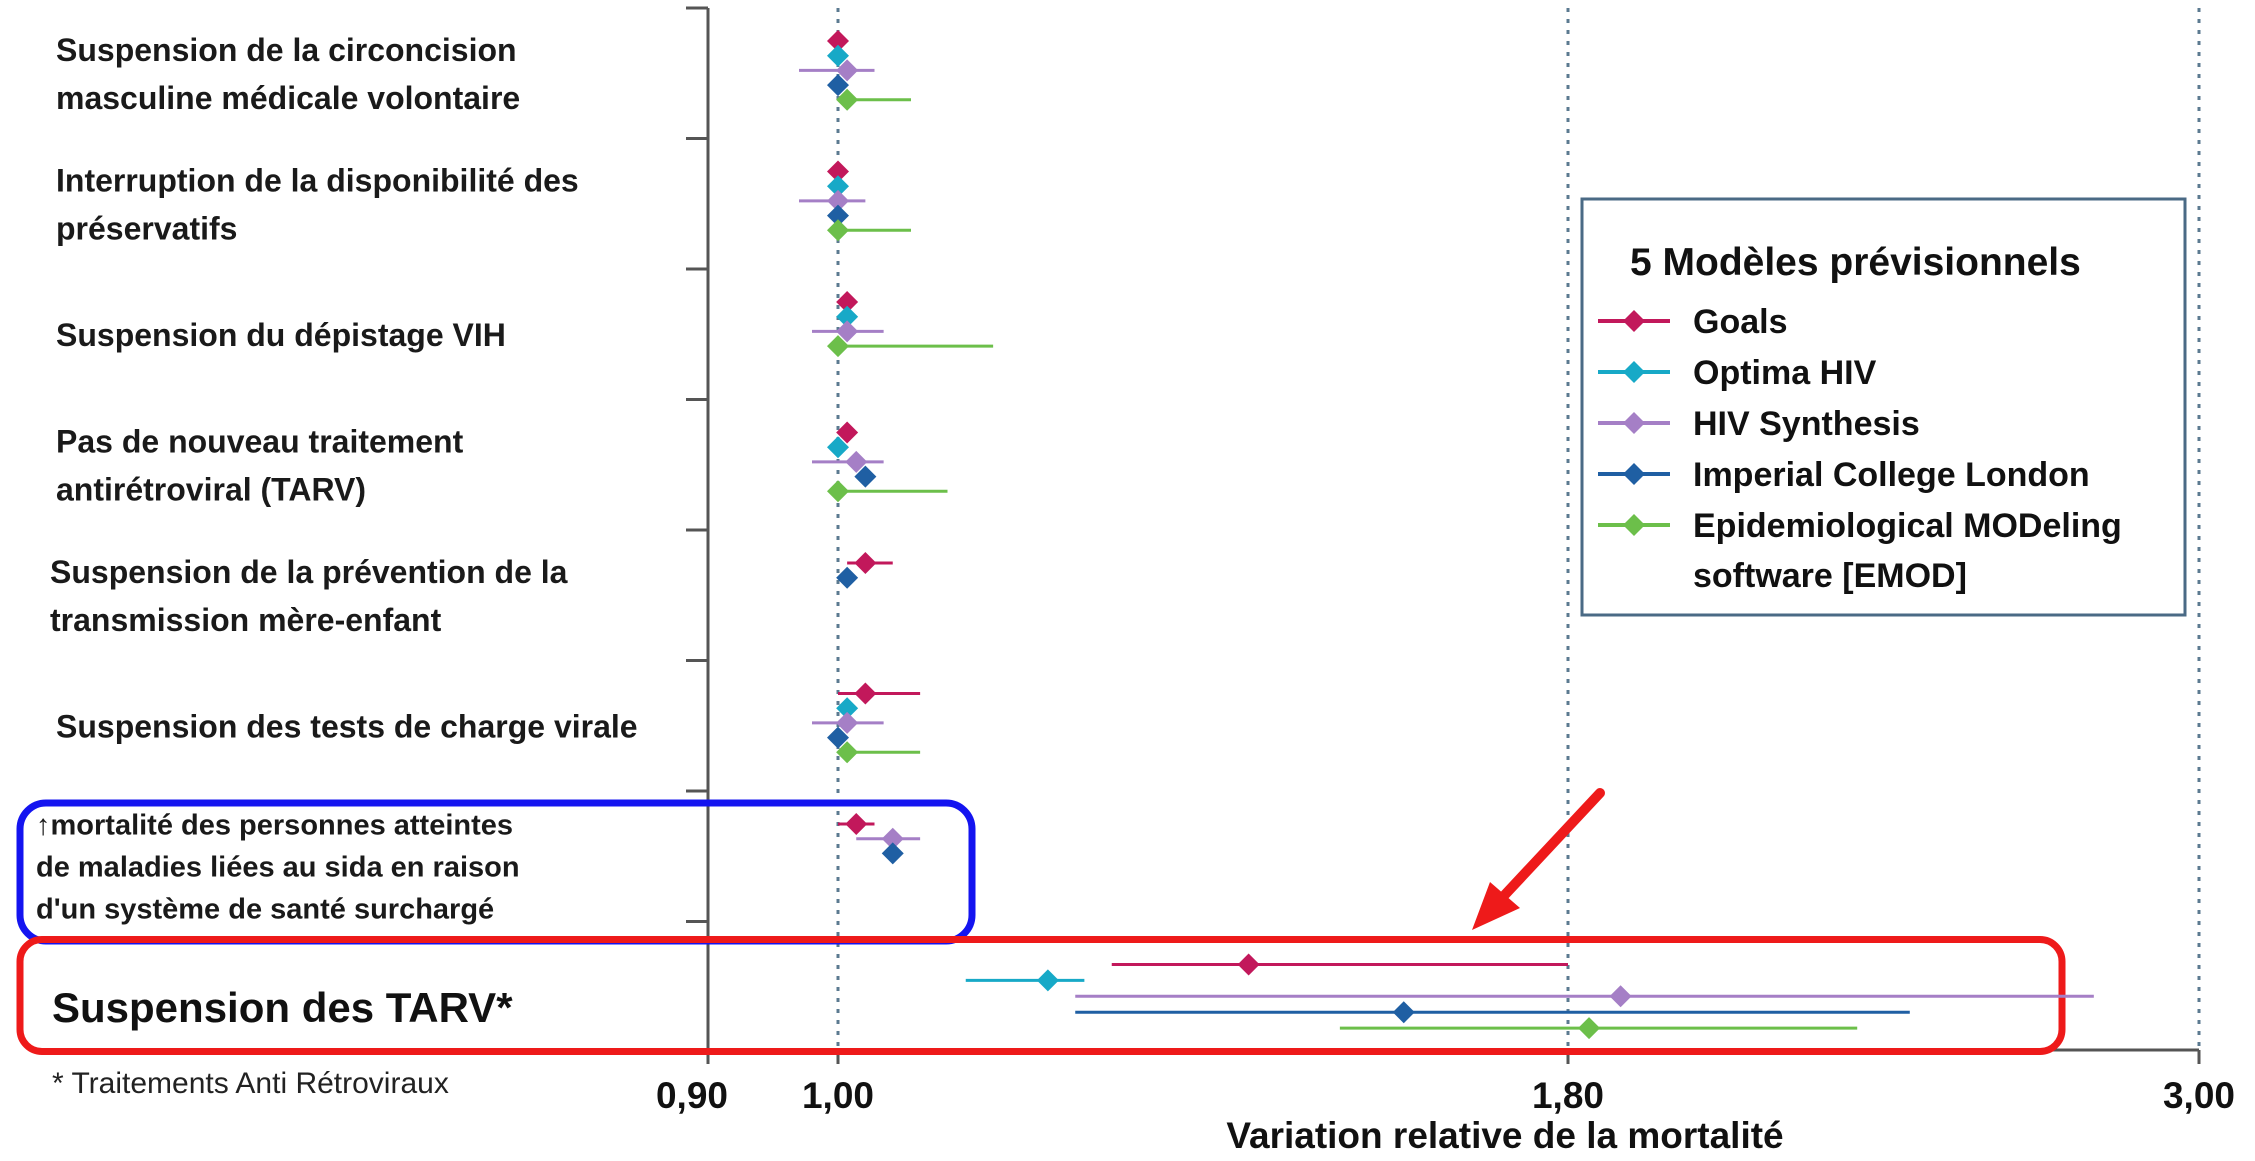 The image size is (2255, 1161). What do you see at coordinates (281, 335) in the screenshot?
I see `category-label: Suspension du dépistage VIH` at bounding box center [281, 335].